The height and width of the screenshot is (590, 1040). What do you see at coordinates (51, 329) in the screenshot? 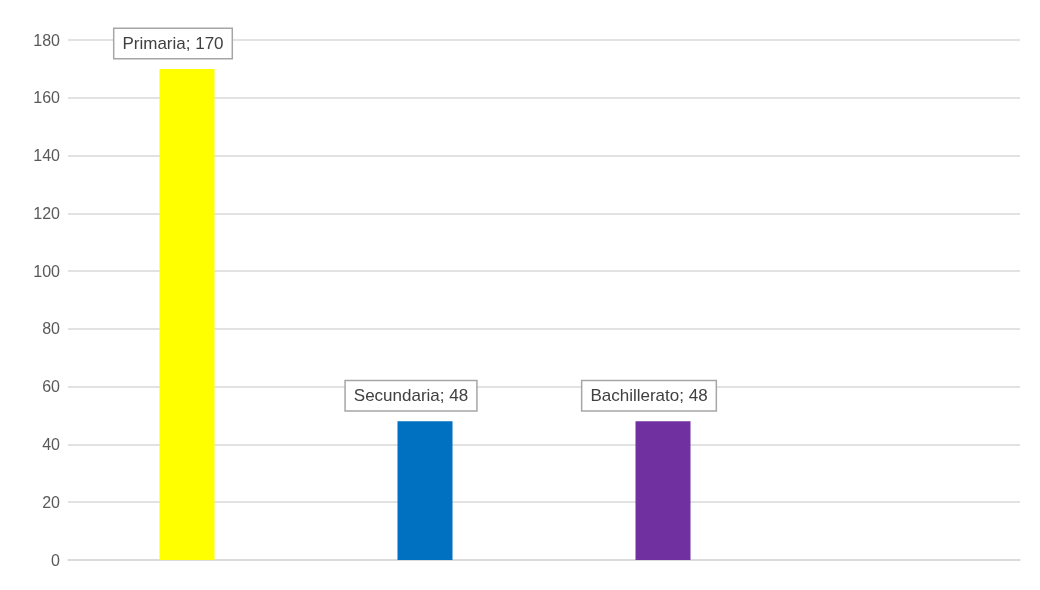
I see `y-tick-label: 80` at bounding box center [51, 329].